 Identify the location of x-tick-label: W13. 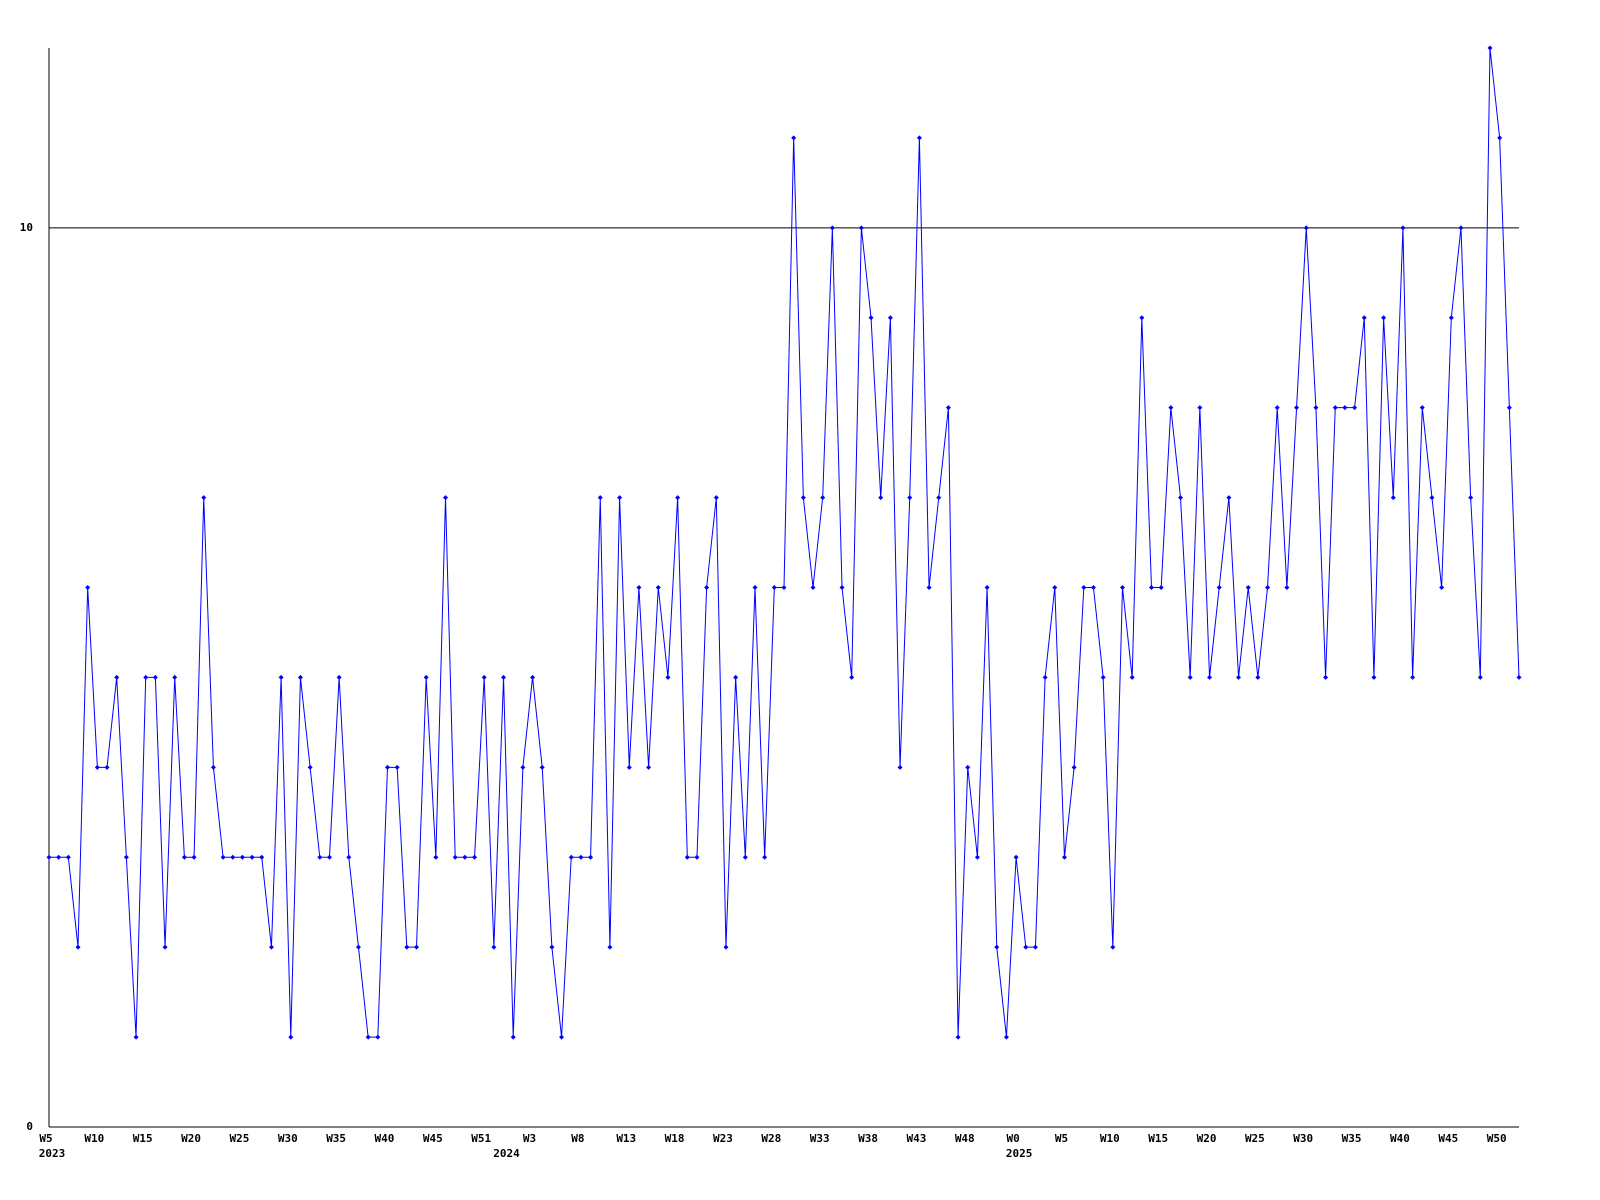
(626, 1138).